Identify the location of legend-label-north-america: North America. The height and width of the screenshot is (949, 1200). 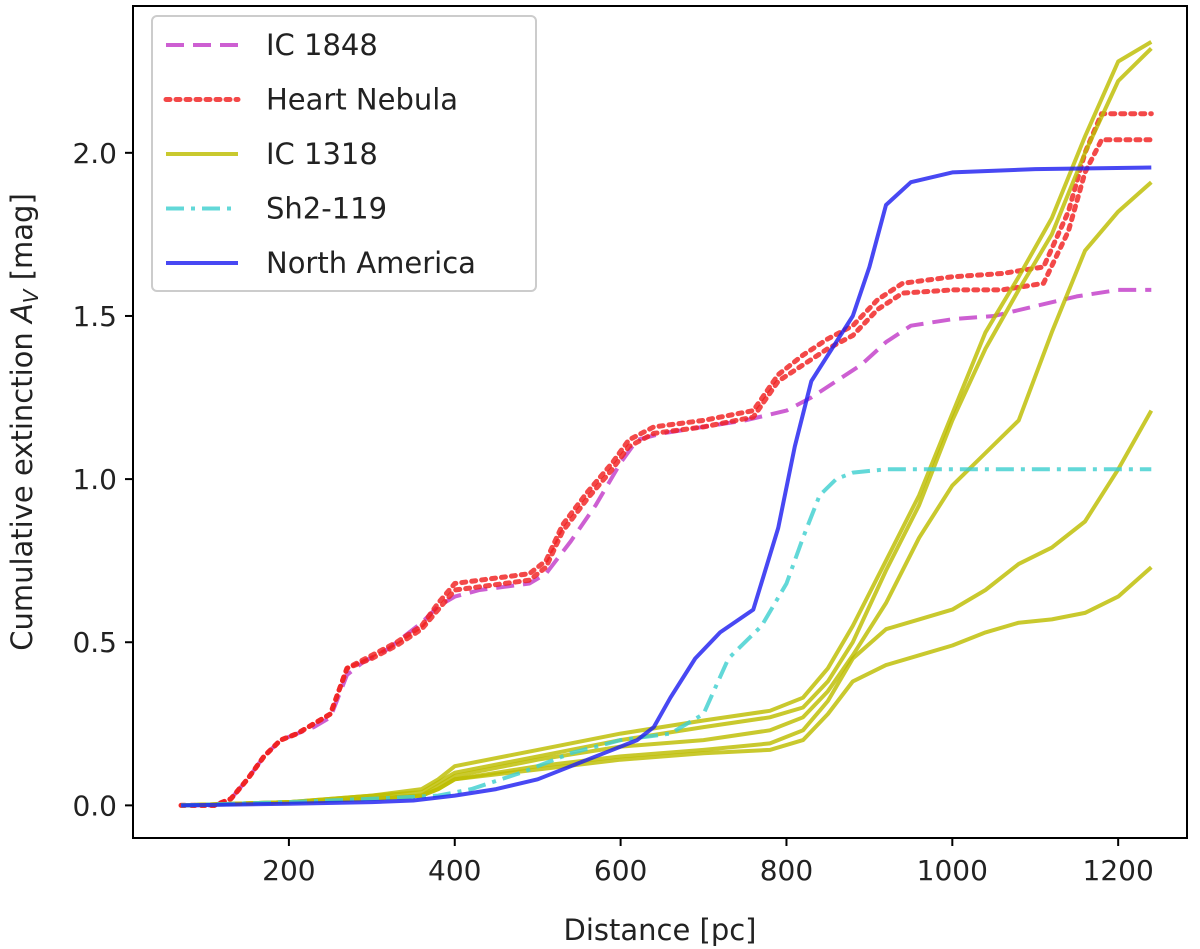
(371, 263).